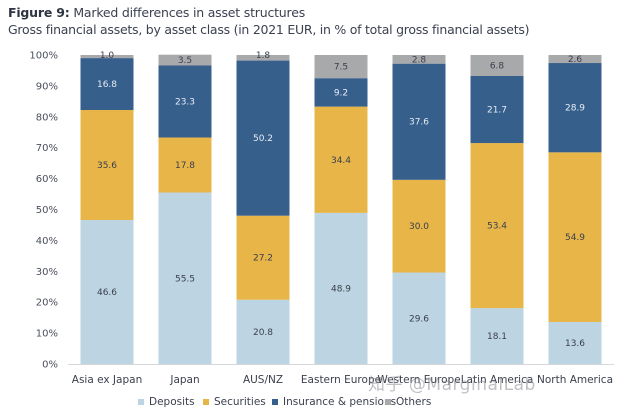  I want to click on data-label: 53.4, so click(497, 227).